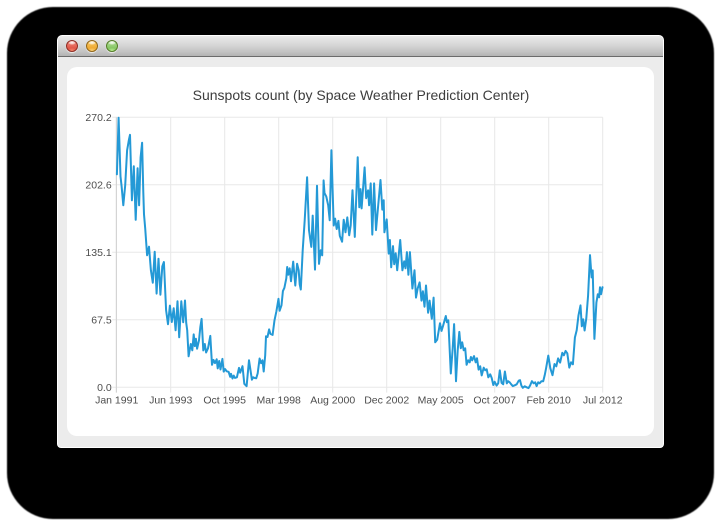 This screenshot has height=527, width=721. What do you see at coordinates (279, 400) in the screenshot?
I see `svg-text: Mar 1998` at bounding box center [279, 400].